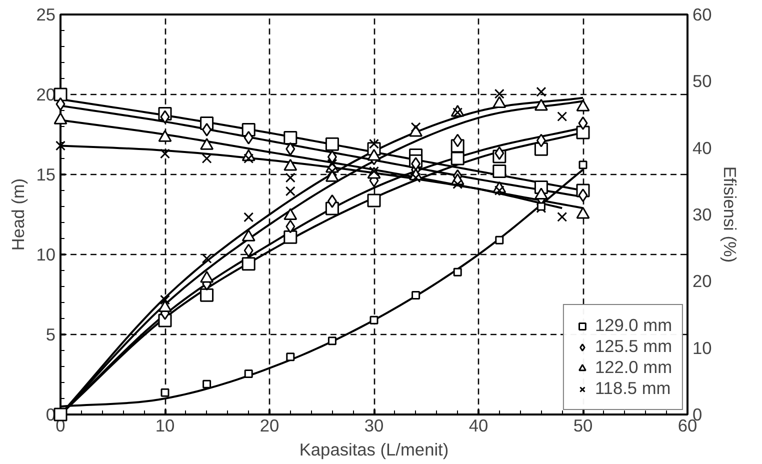 The width and height of the screenshot is (762, 464). I want to click on y2-tick-label: 30, so click(702, 214).